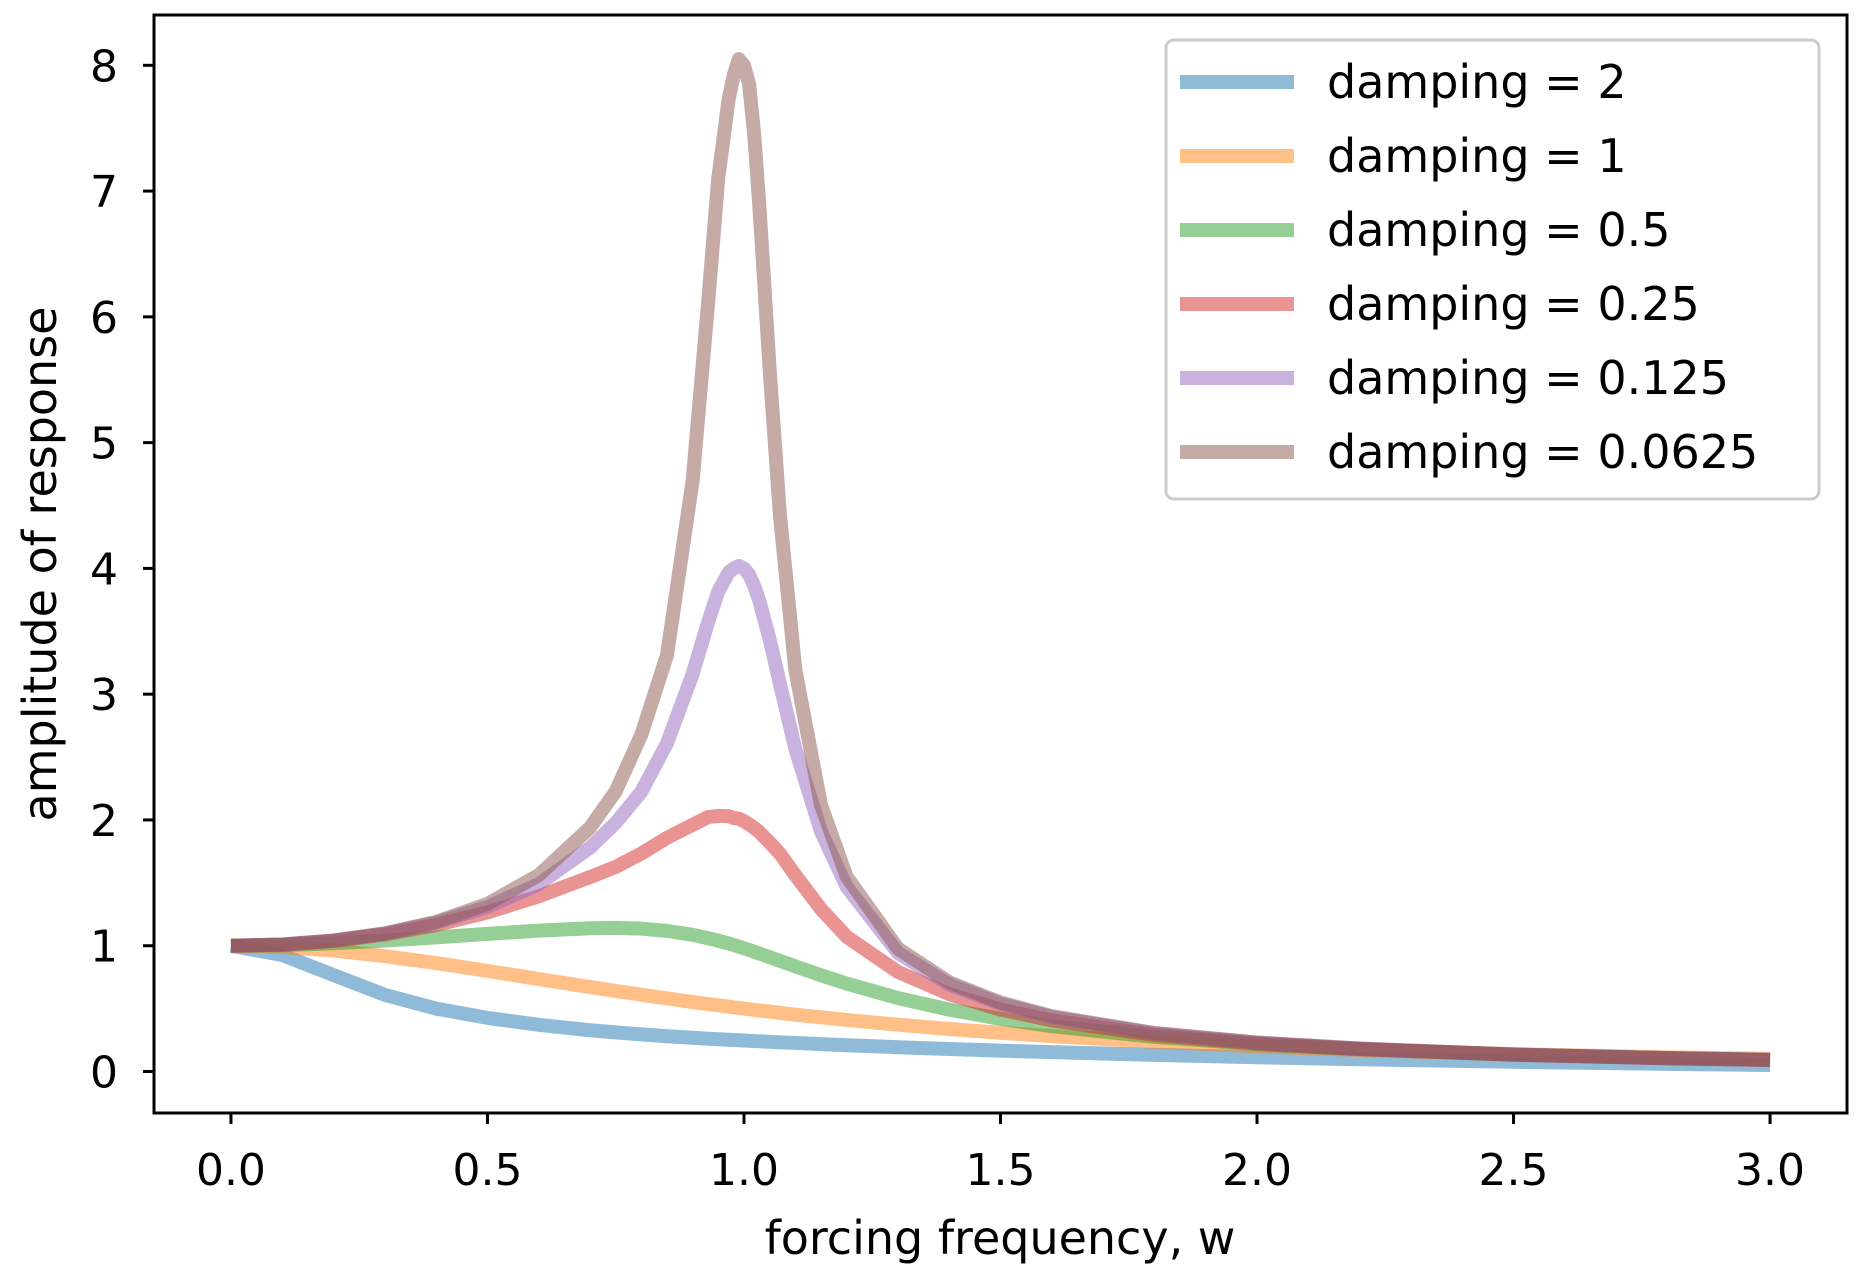 The width and height of the screenshot is (1858, 1277). I want to click on legend-label: damping = 2, so click(1477, 82).